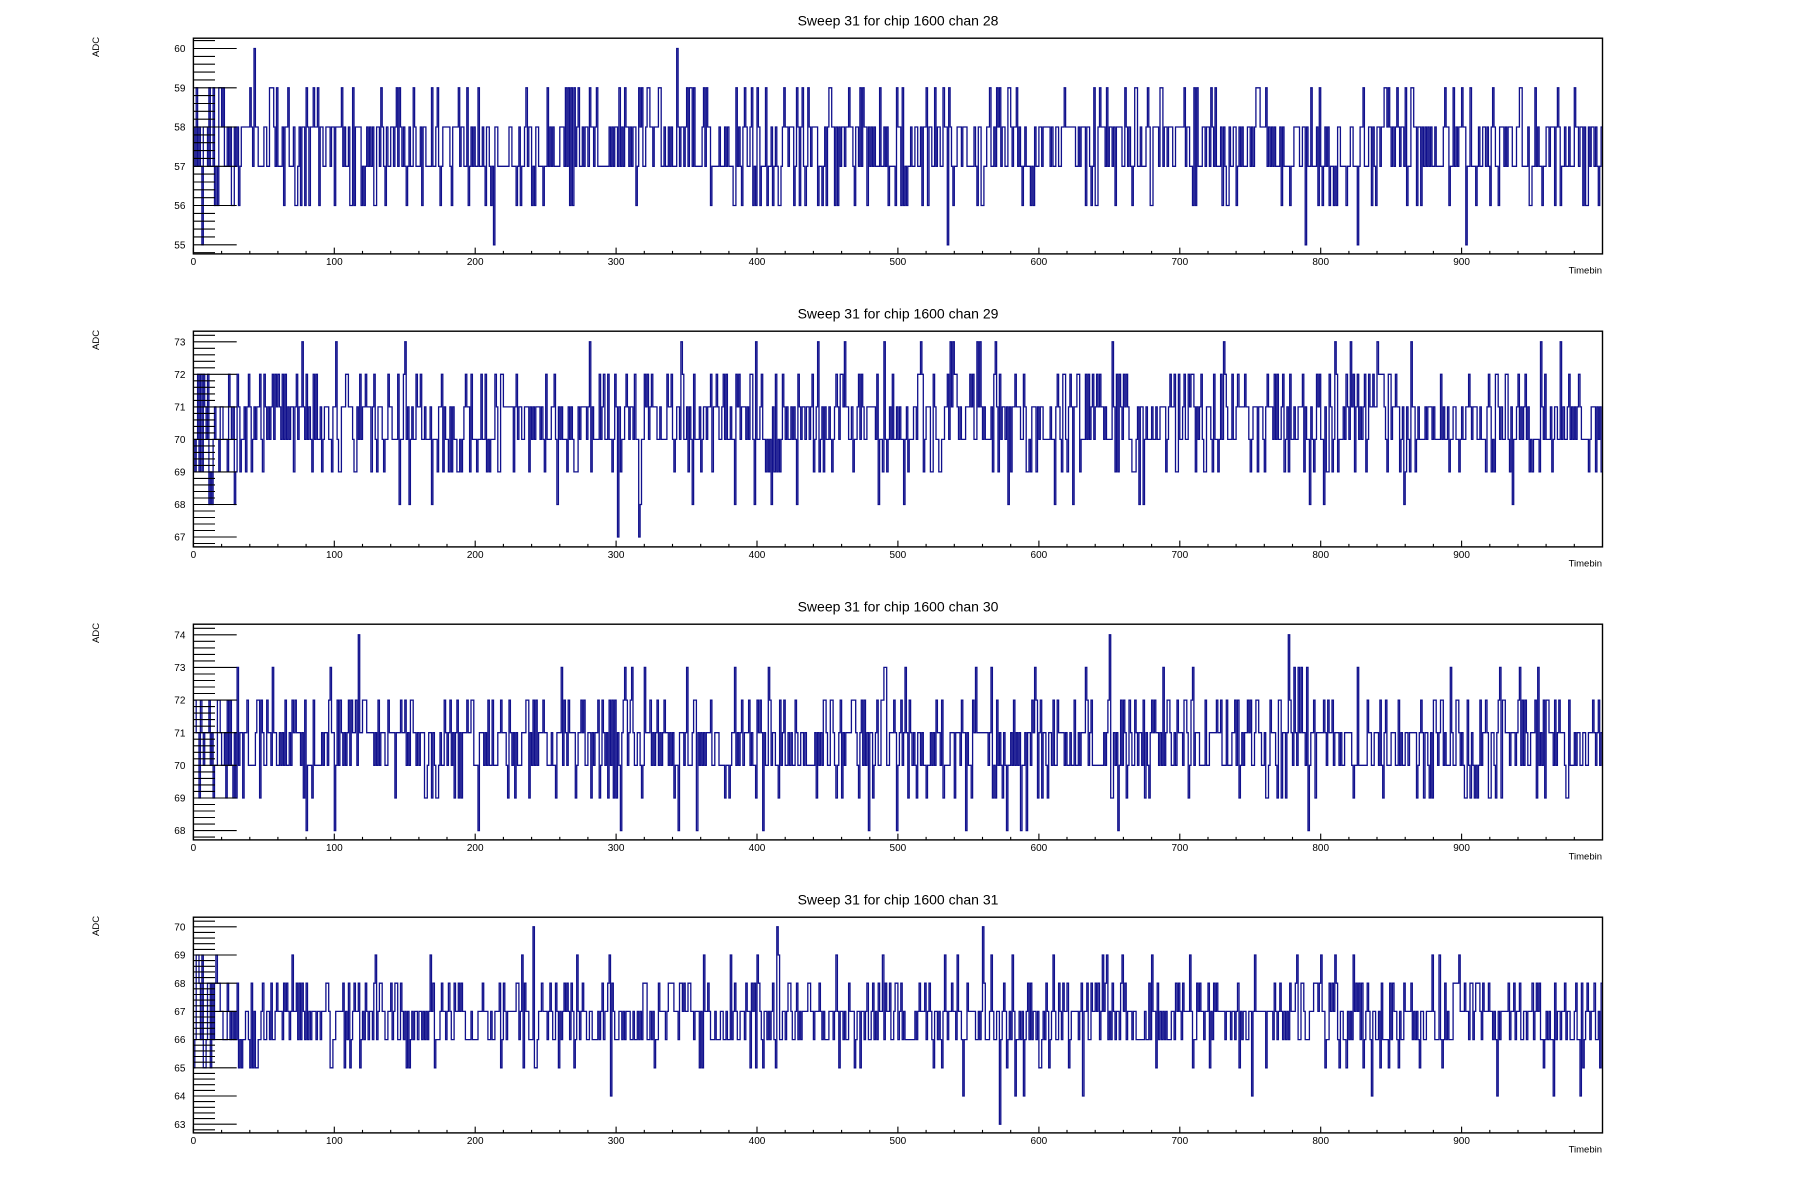  I want to click on svg-text: 65, so click(180, 1068).